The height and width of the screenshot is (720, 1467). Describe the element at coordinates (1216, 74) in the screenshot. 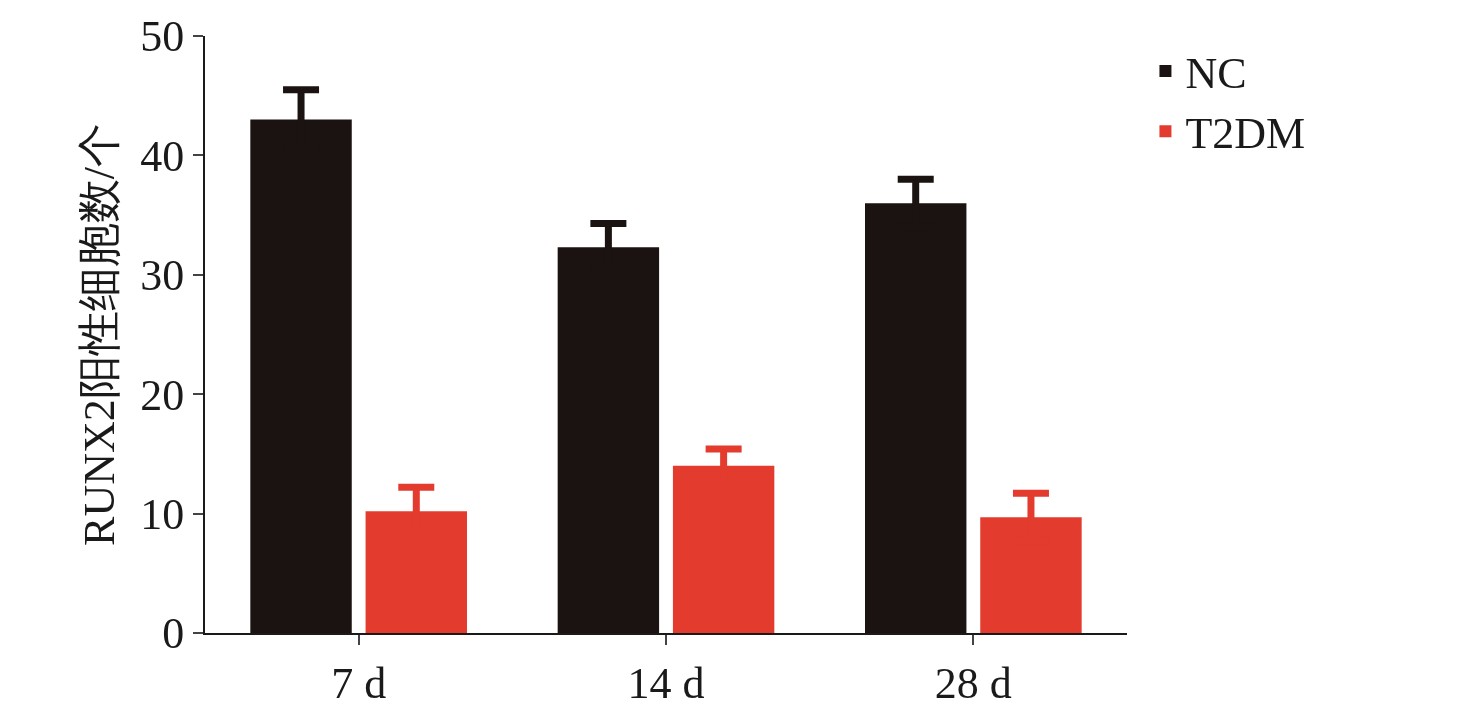

I see `legend-label: NC` at that location.